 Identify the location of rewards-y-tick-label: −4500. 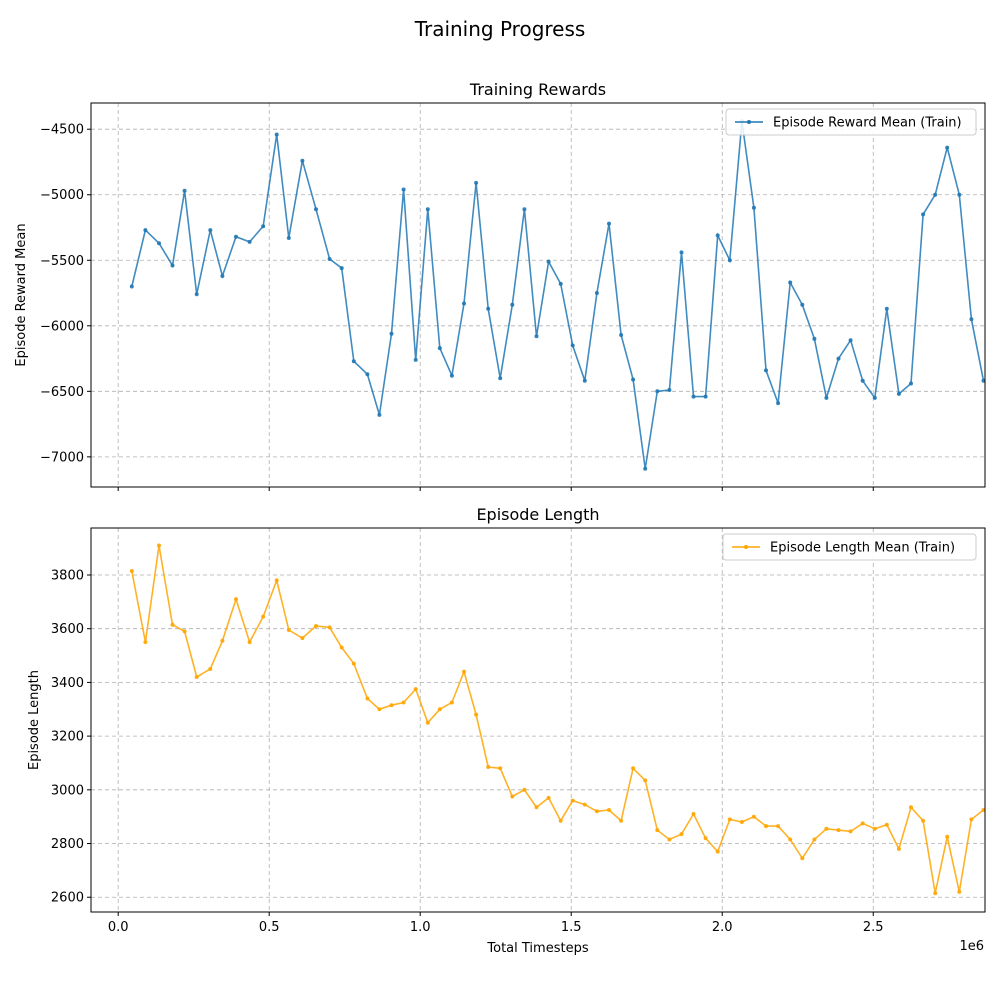
(62, 130).